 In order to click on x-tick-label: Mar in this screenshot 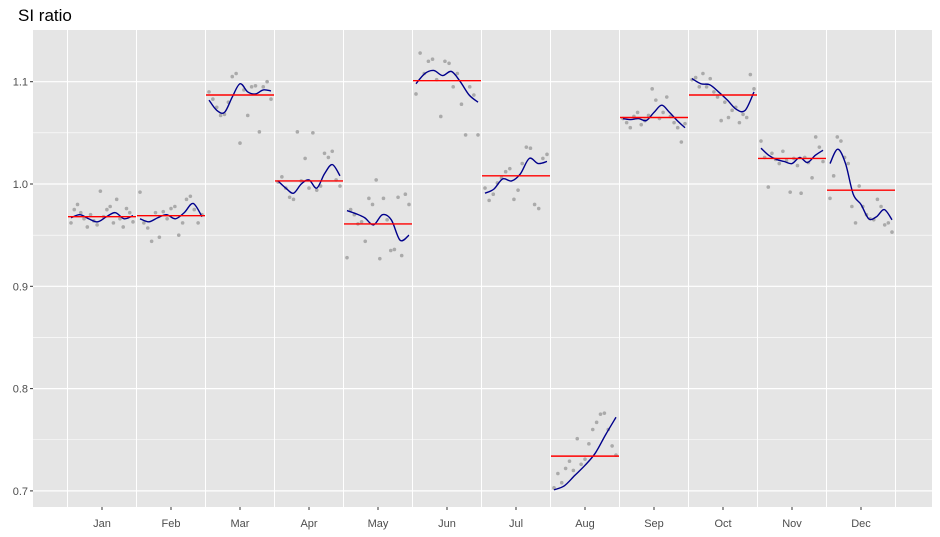, I will do `click(240, 524)`.